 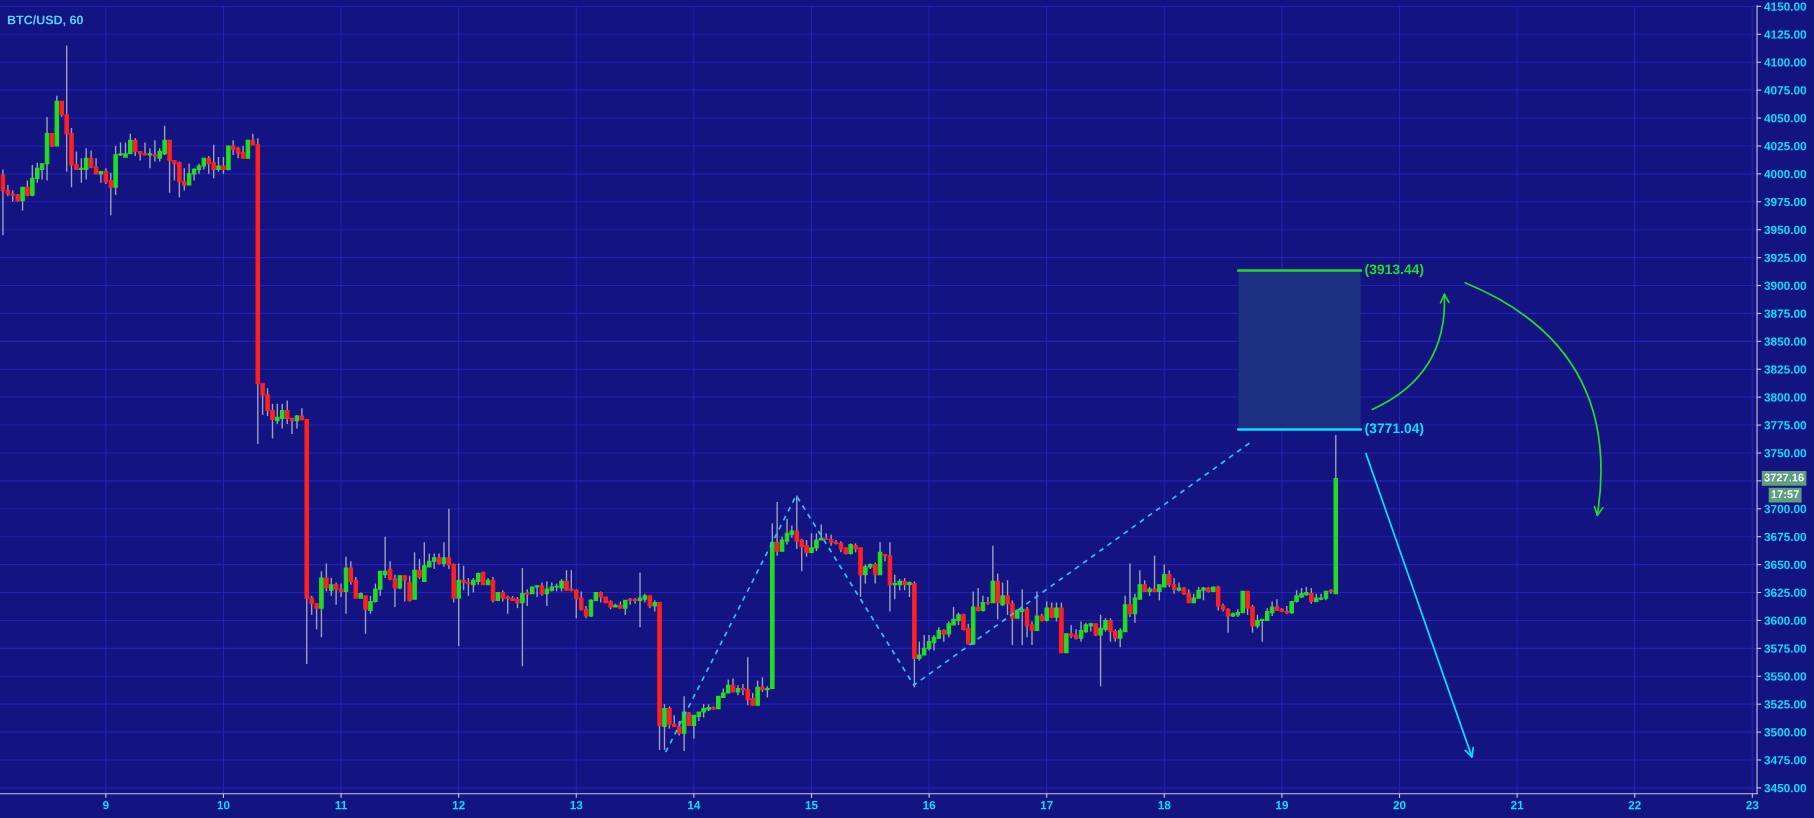 What do you see at coordinates (223, 805) in the screenshot?
I see `x-tick-label: 10` at bounding box center [223, 805].